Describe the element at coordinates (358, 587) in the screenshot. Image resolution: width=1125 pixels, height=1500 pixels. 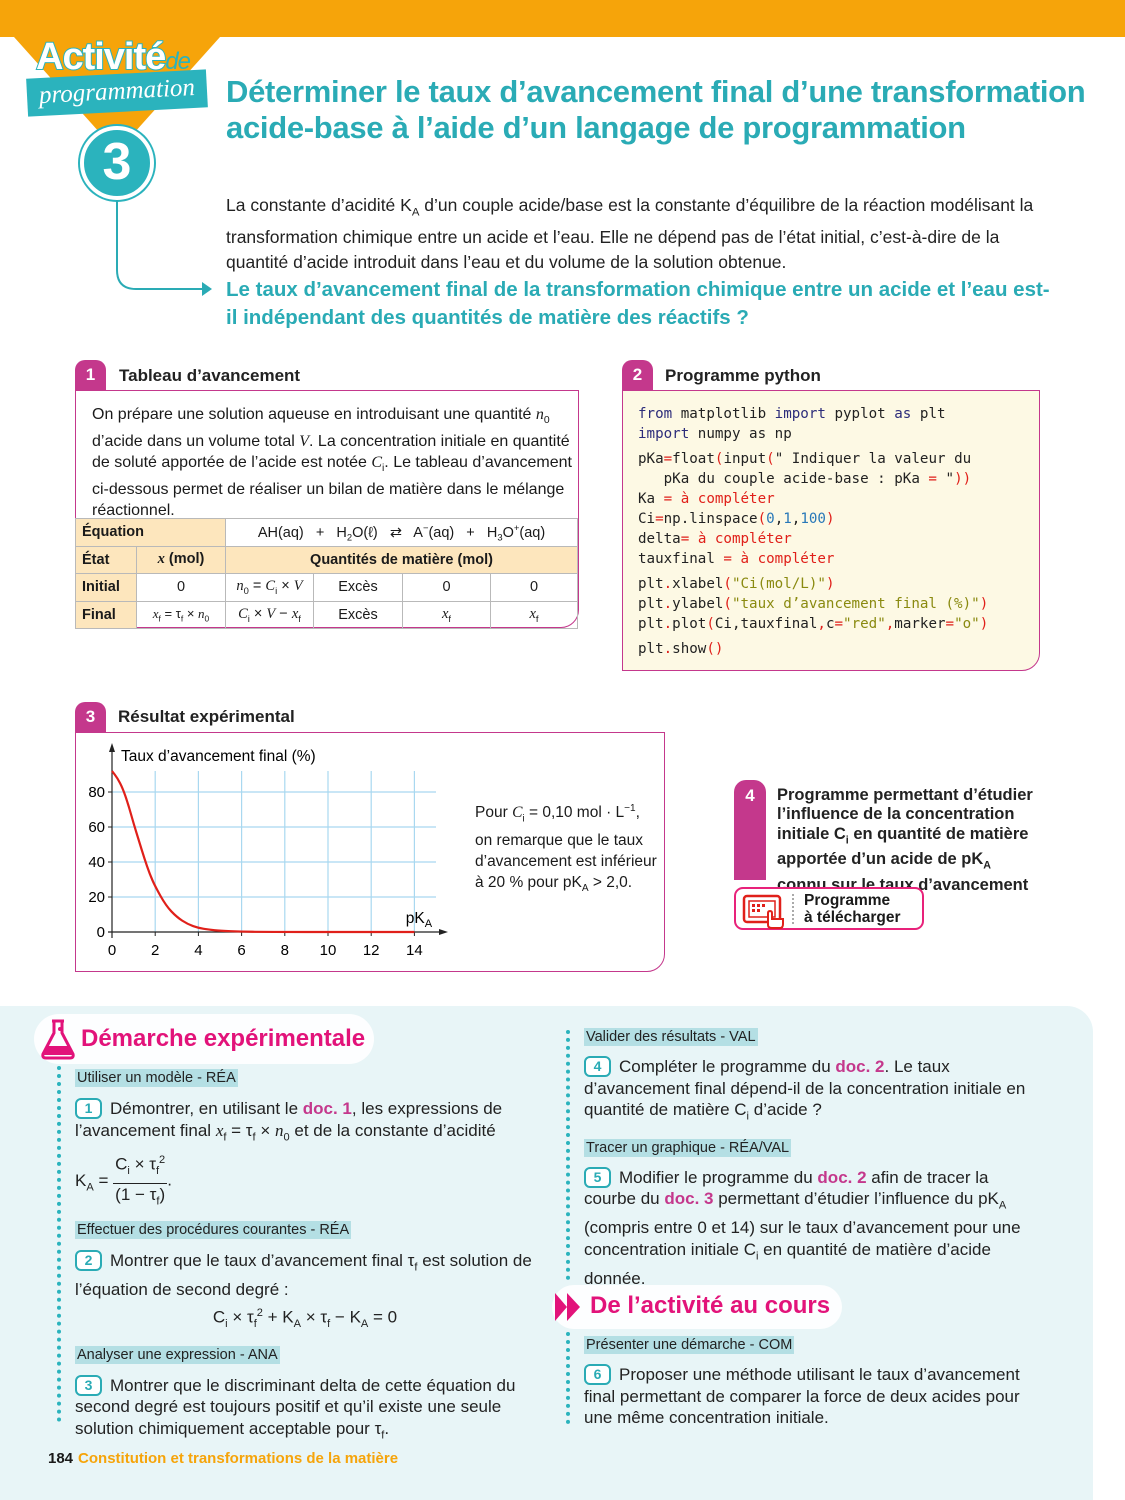
I see `table-cell: Excès` at that location.